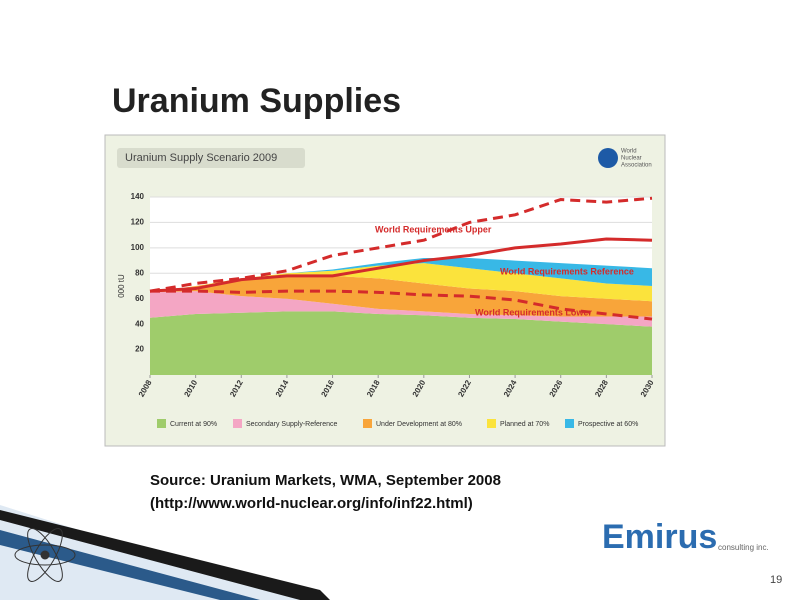 The image size is (800, 600). Describe the element at coordinates (45, 555) in the screenshot. I see `atom-icon` at that location.